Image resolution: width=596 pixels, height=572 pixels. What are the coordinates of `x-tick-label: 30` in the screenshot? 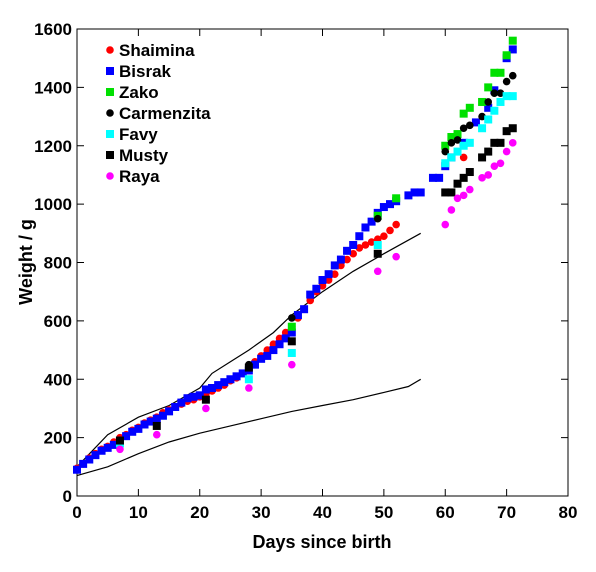 It's located at (261, 512).